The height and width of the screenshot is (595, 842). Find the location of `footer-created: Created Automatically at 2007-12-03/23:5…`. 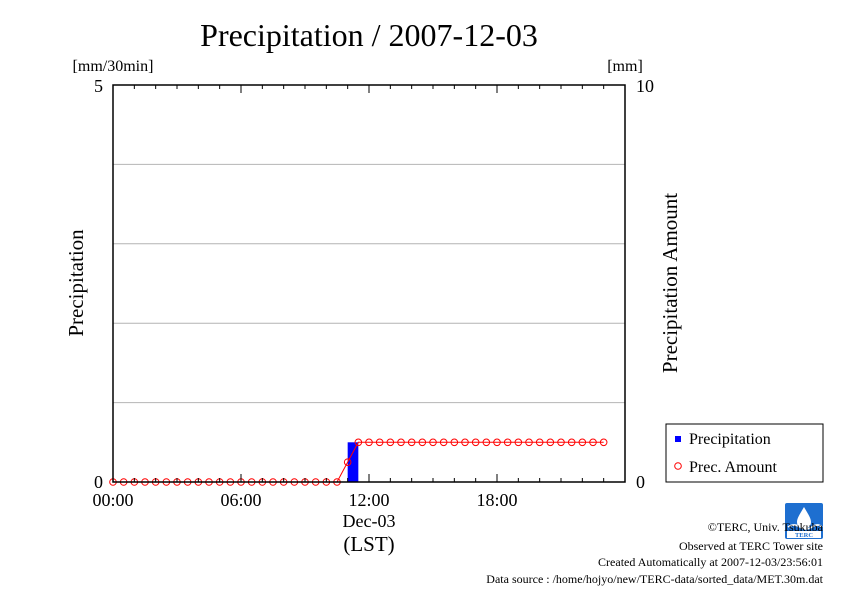

footer-created: Created Automatically at 2007-12-03/23:5… is located at coordinates (710, 562).